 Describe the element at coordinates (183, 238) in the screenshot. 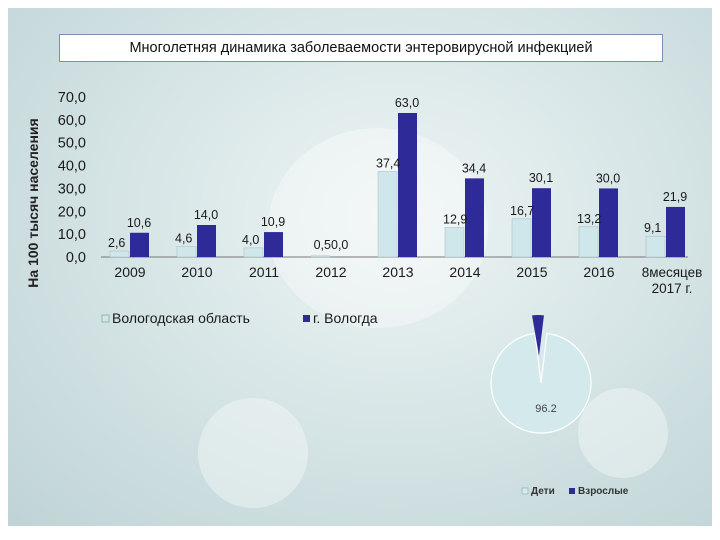

I see `data-label: 4,6` at that location.